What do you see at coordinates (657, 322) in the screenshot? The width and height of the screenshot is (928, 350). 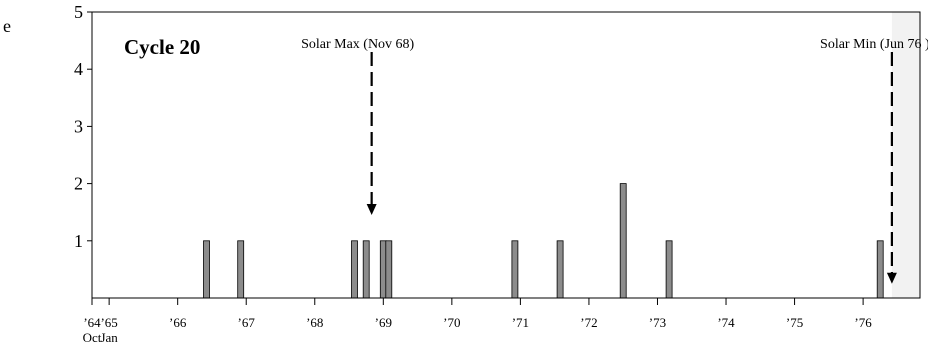 I see `x-tick-label-9: ’73` at bounding box center [657, 322].